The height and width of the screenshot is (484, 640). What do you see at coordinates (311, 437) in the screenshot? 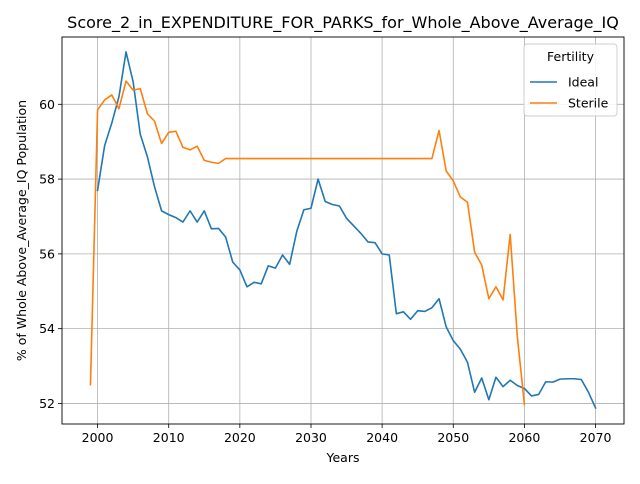
I see `x-tick-label: 2030` at bounding box center [311, 437].